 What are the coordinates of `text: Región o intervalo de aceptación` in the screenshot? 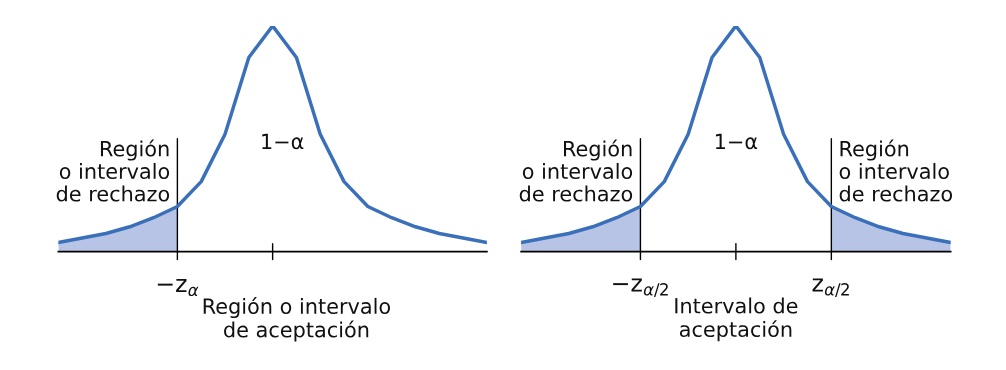 It's located at (297, 319).